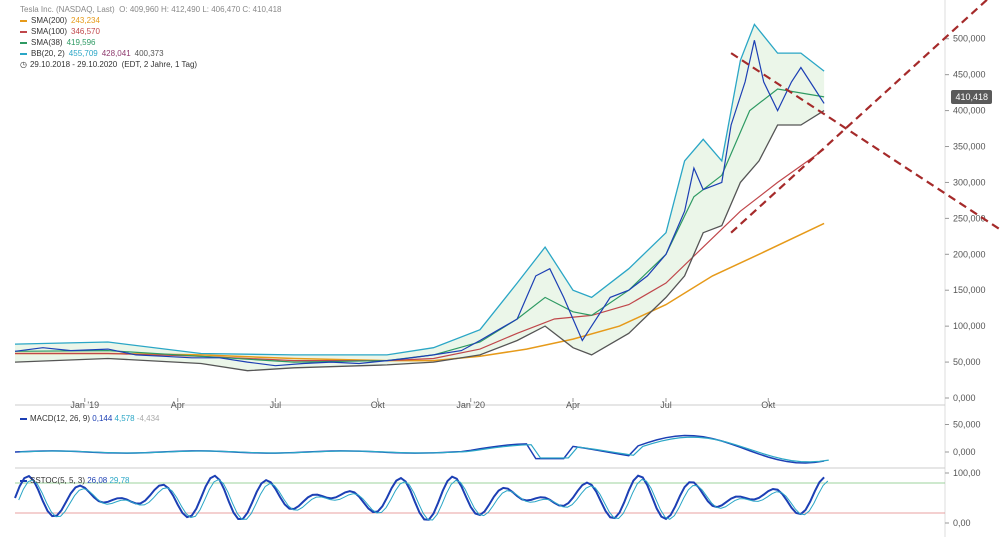 The height and width of the screenshot is (537, 1000). What do you see at coordinates (962, 523) in the screenshot?
I see `stoch-tick-label: 0,00` at bounding box center [962, 523].